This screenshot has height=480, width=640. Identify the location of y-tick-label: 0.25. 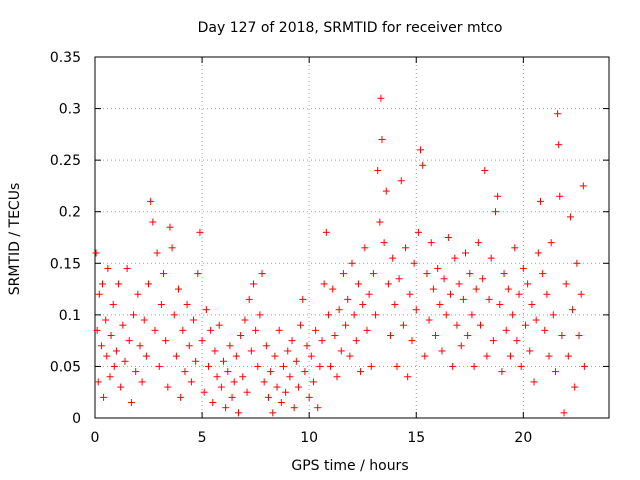
(65, 161).